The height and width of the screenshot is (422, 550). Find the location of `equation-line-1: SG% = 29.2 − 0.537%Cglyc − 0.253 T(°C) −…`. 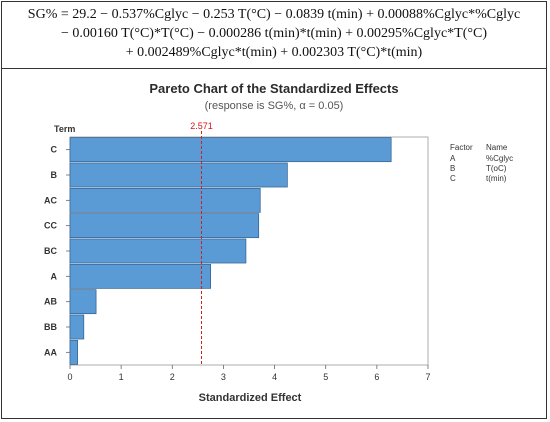

equation-line-1: SG% = 29.2 − 0.537%Cglyc − 0.253 T(°C) −… is located at coordinates (274, 14).